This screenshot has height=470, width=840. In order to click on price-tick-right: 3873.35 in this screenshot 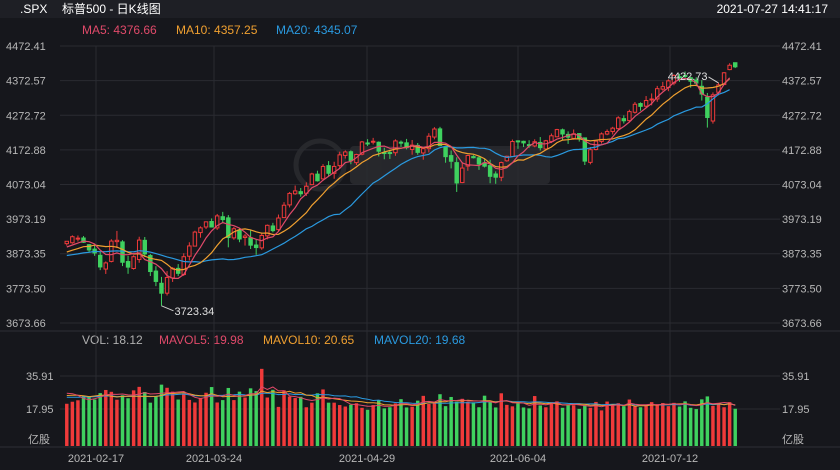, I will do `click(802, 255)`.